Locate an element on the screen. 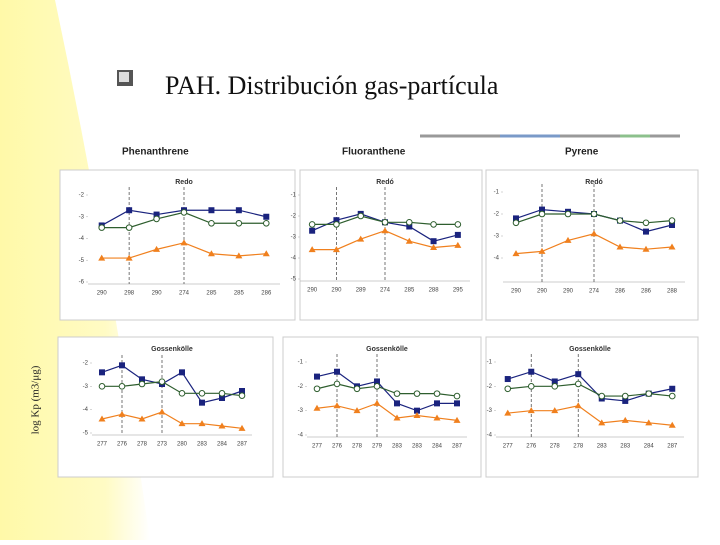 The image size is (720, 545). chart-panel: Redó -1 -2 -3 -4 -5 290 290 289 274 285 288 295 is located at coordinates (387, 245).